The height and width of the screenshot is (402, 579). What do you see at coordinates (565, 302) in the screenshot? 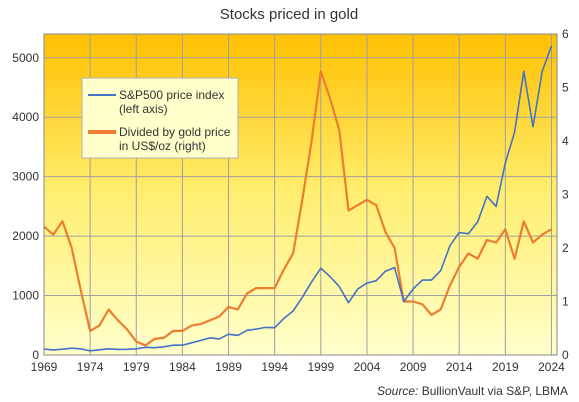
I see `right-tick-label-1: 1` at bounding box center [565, 302].